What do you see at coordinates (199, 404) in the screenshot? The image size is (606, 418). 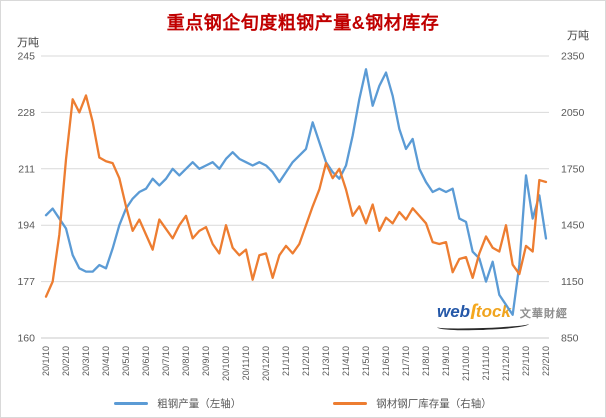 I see `legend-label-crude-steel-output: 粗钢产量（左轴）` at bounding box center [199, 404].